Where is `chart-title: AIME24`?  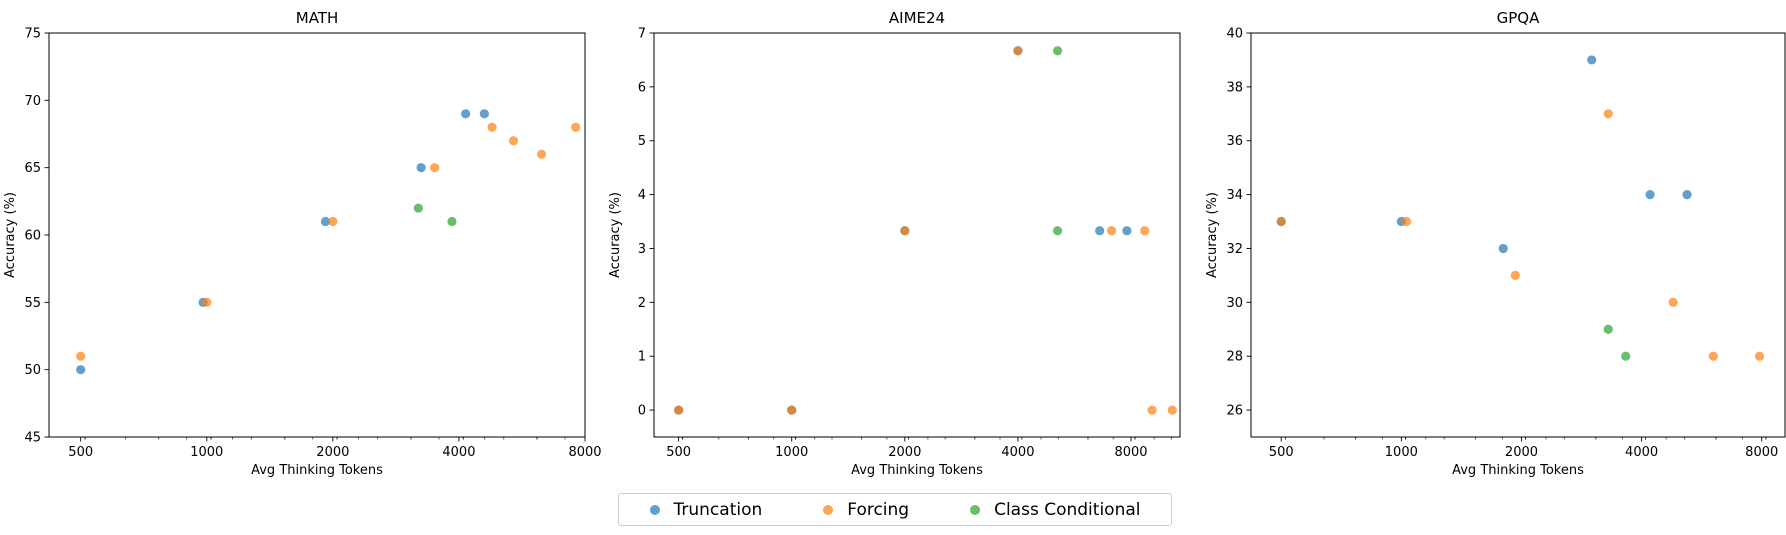
chart-title: AIME24 is located at coordinates (917, 18).